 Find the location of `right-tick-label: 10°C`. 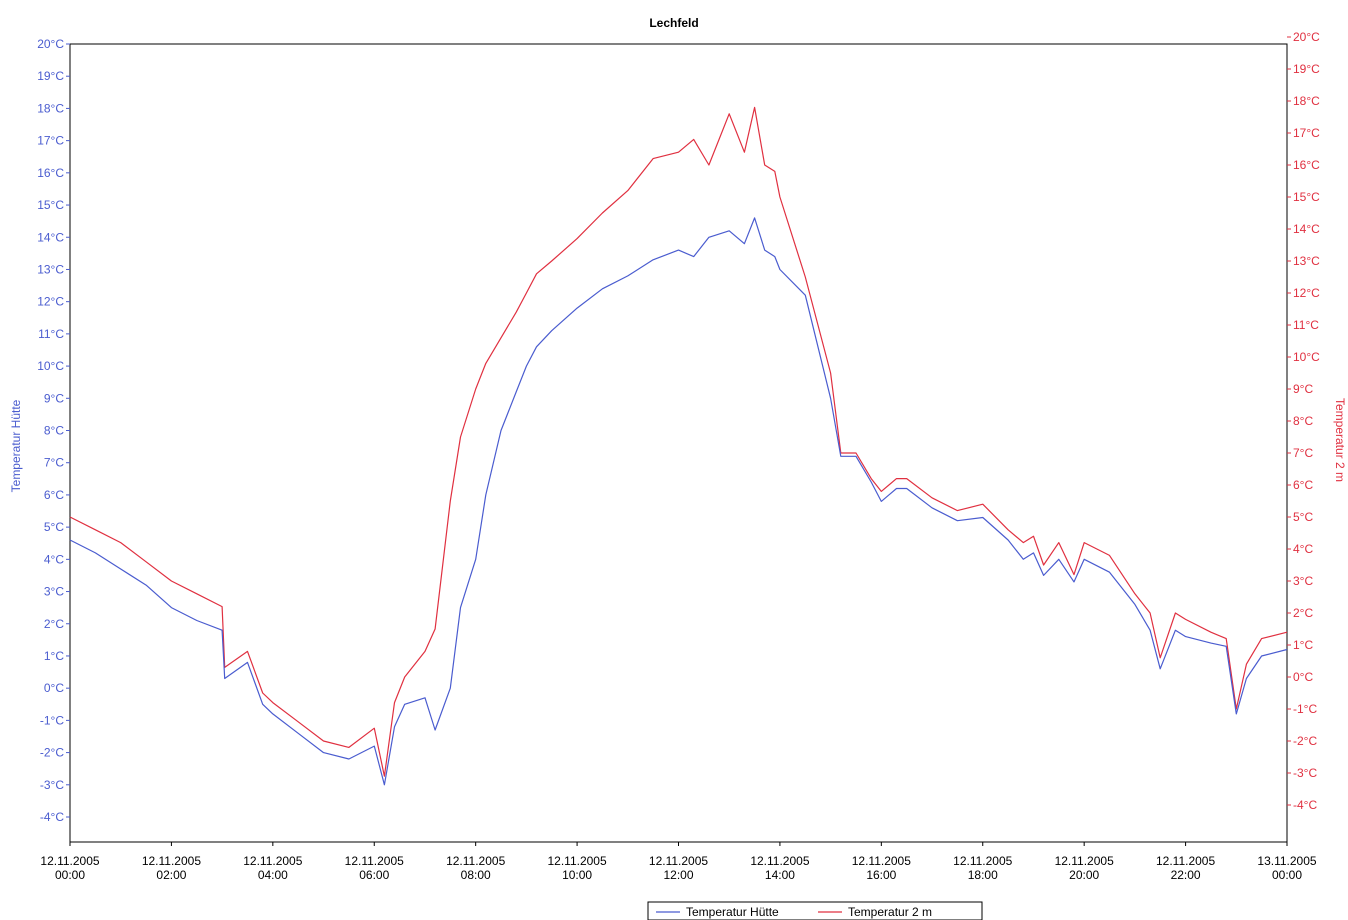

right-tick-label: 10°C is located at coordinates (1306, 357).